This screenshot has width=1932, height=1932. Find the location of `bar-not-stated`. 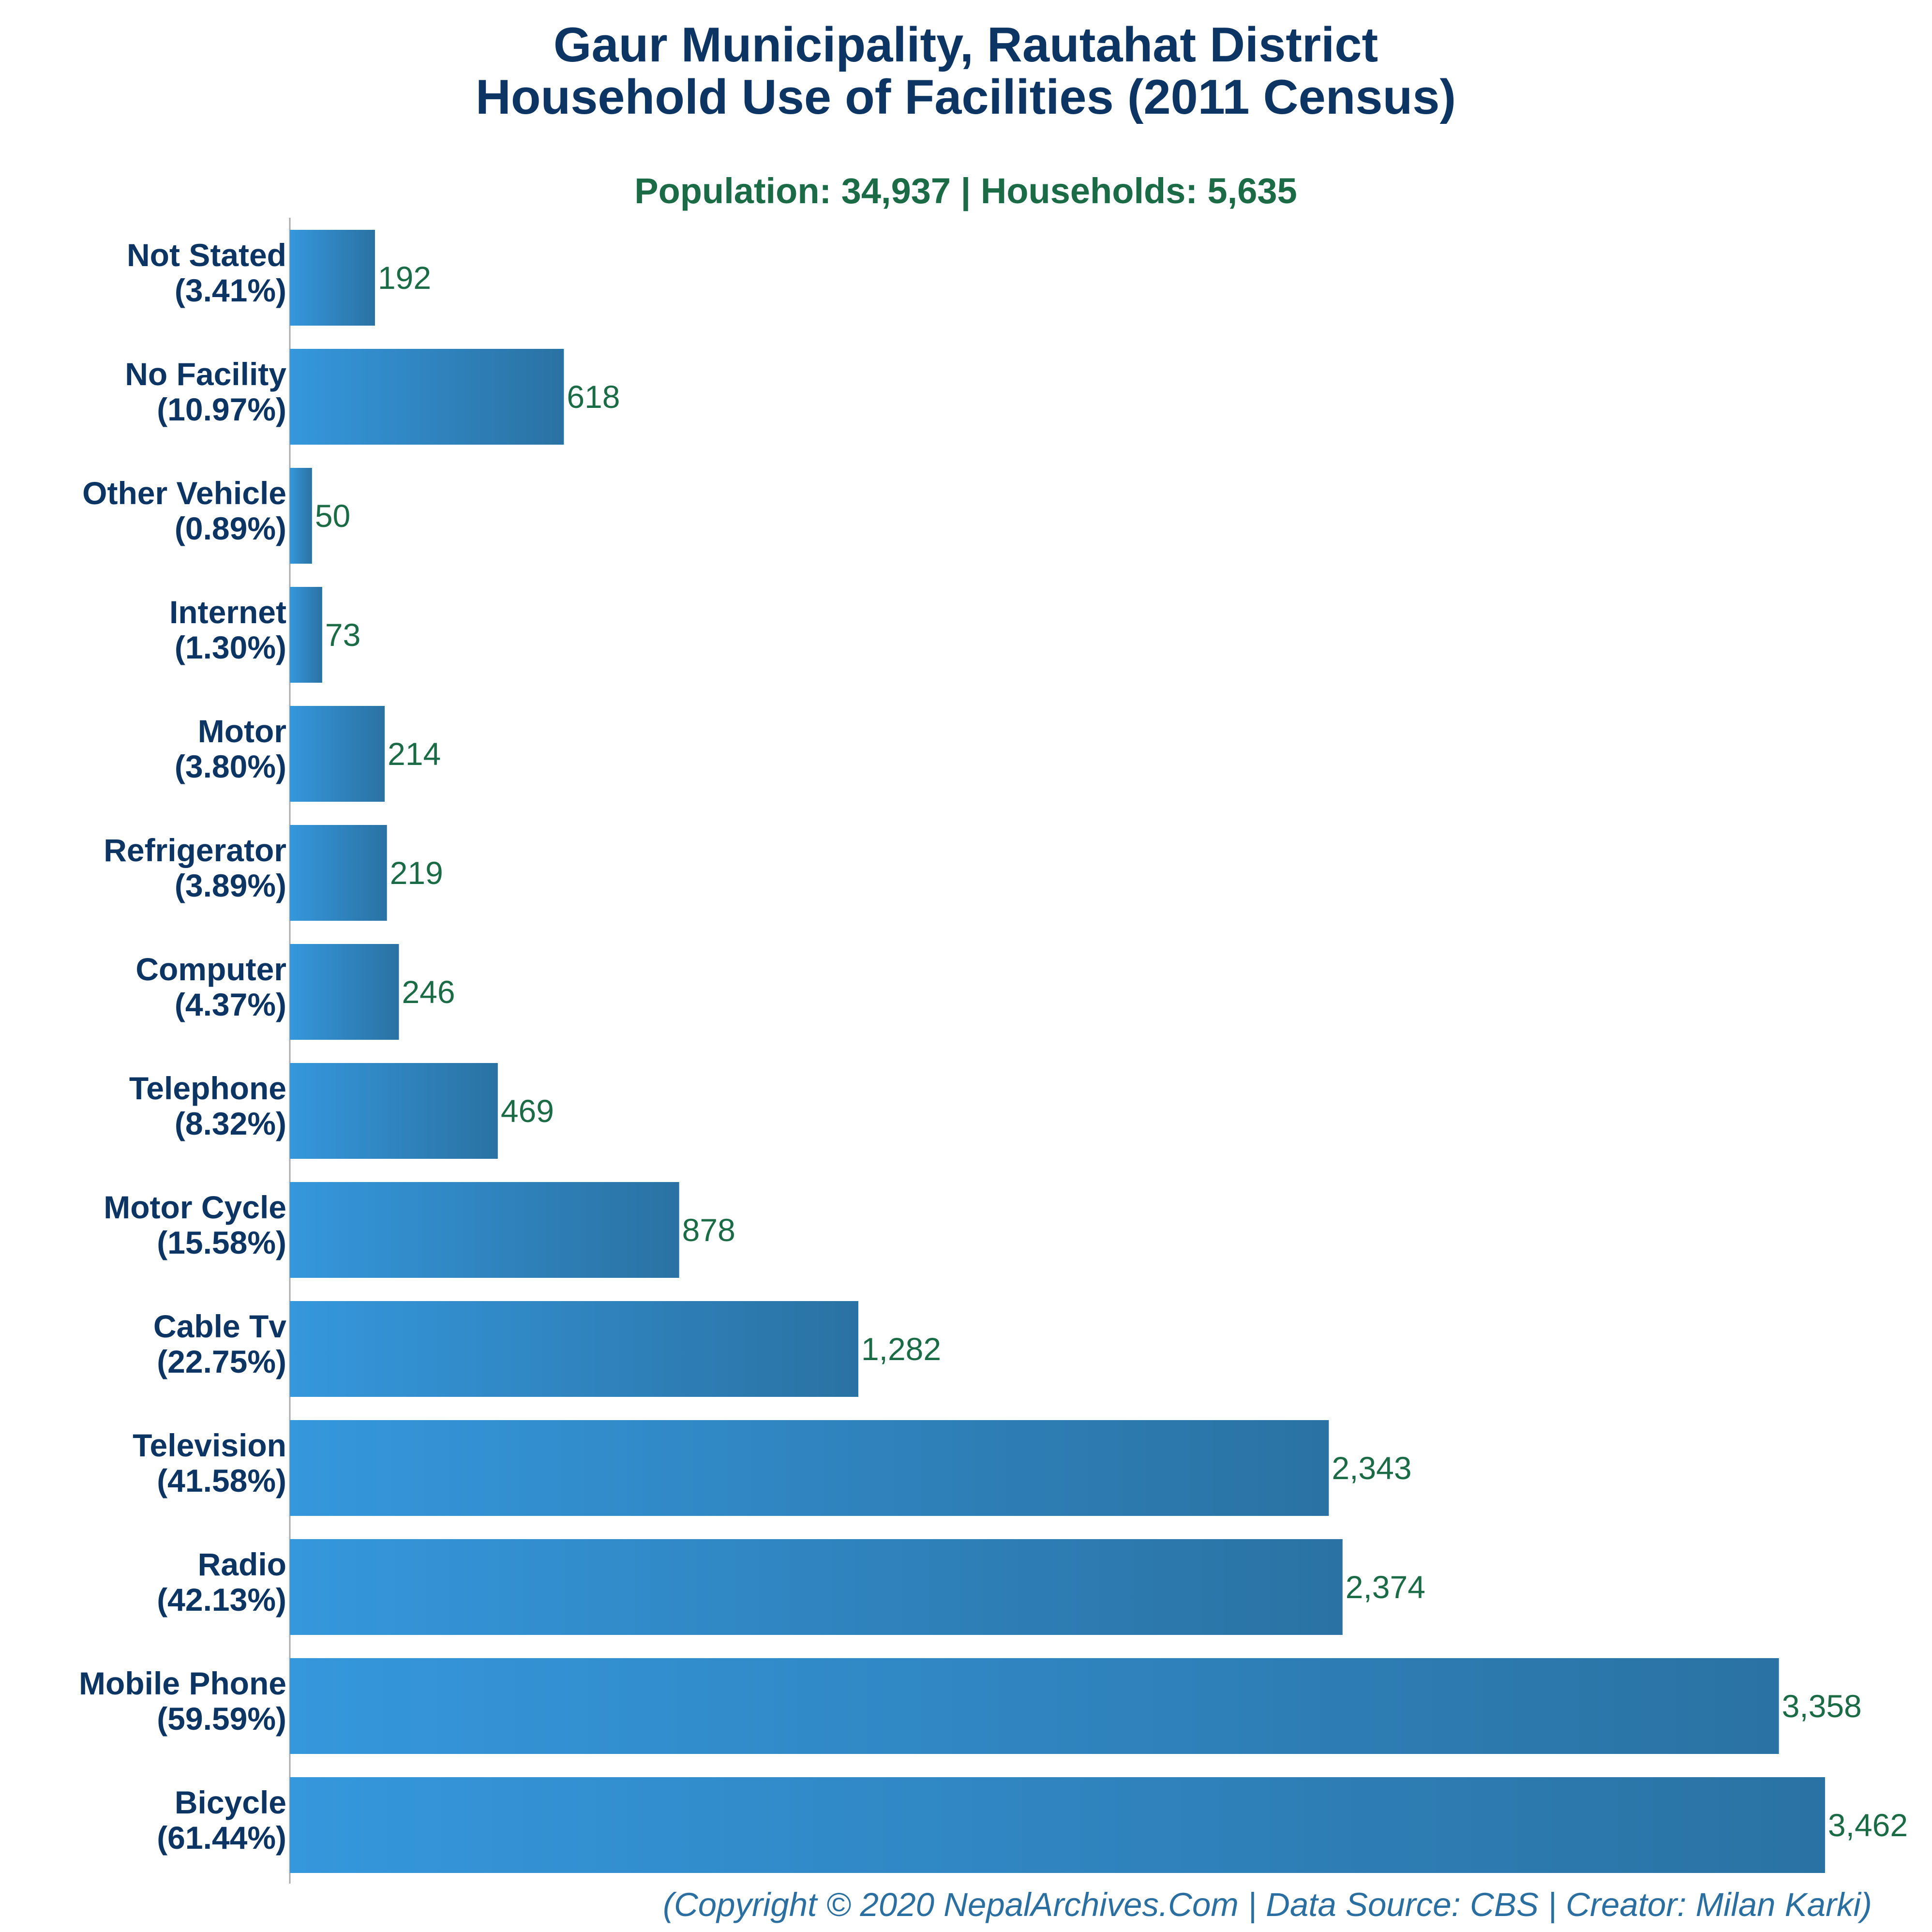

bar-not-stated is located at coordinates (332, 278).